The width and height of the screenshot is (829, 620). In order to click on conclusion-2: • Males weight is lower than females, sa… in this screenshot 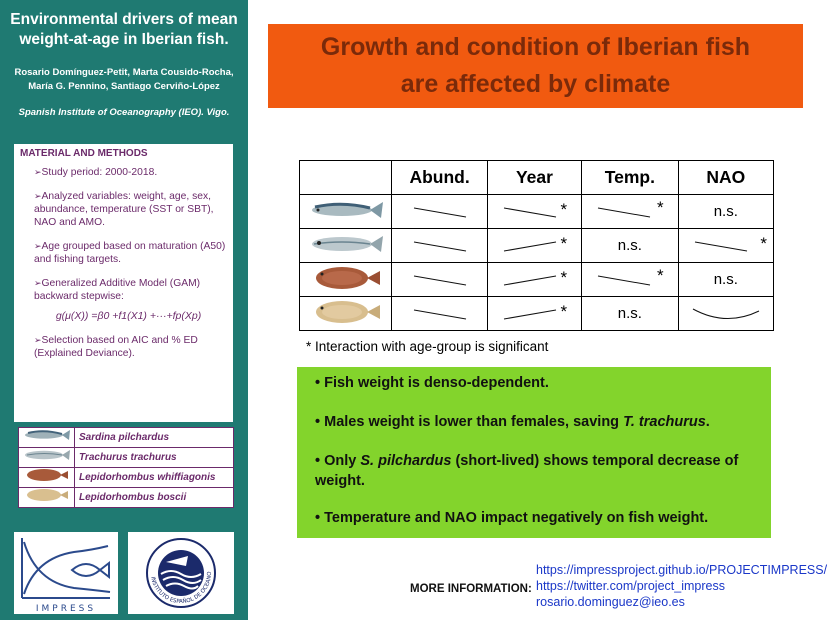, I will do `click(512, 422)`.